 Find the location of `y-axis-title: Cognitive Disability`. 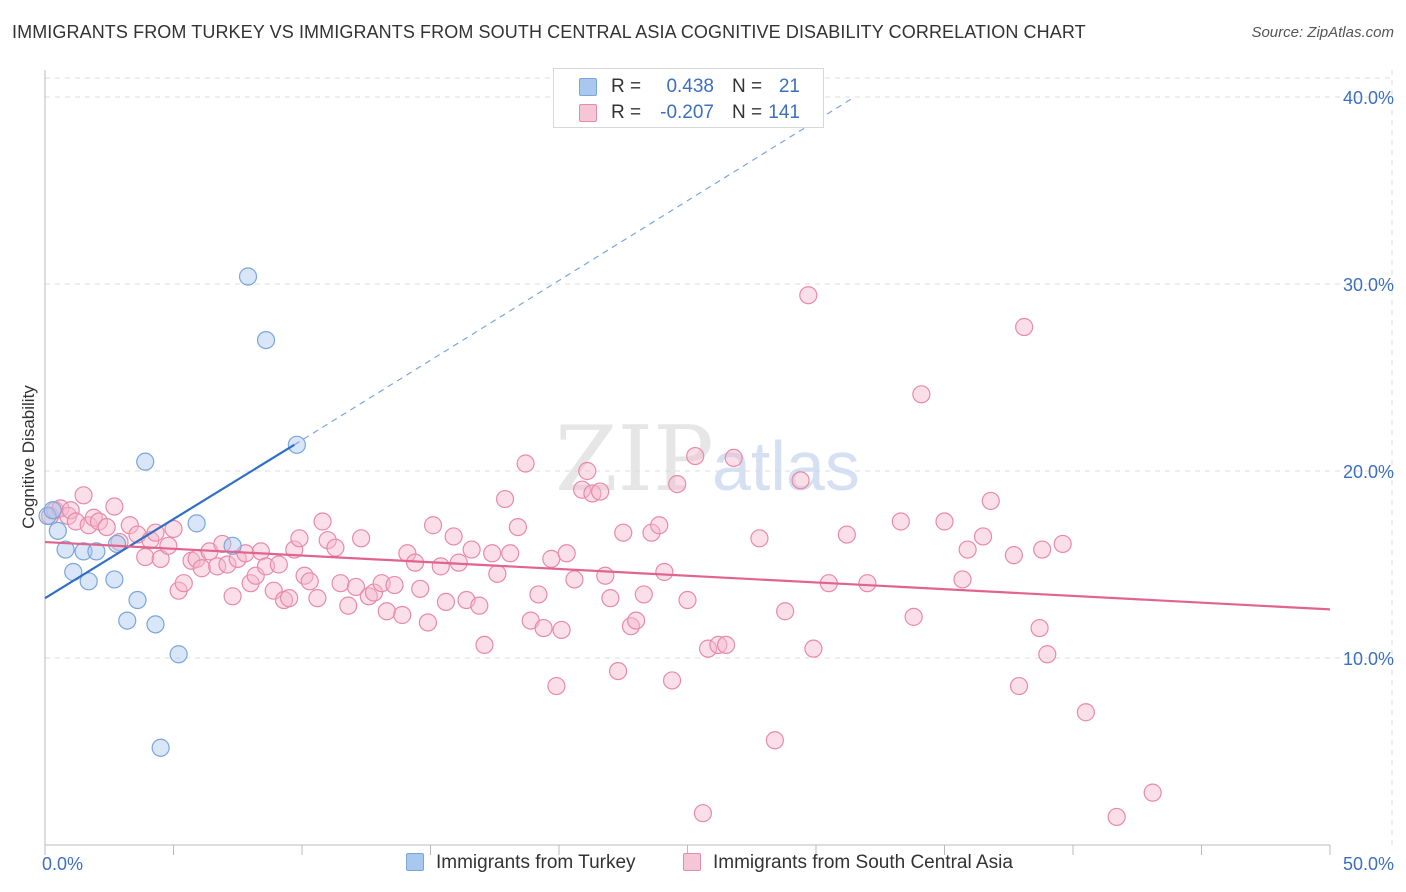

y-axis-title: Cognitive Disability is located at coordinates (28, 457).